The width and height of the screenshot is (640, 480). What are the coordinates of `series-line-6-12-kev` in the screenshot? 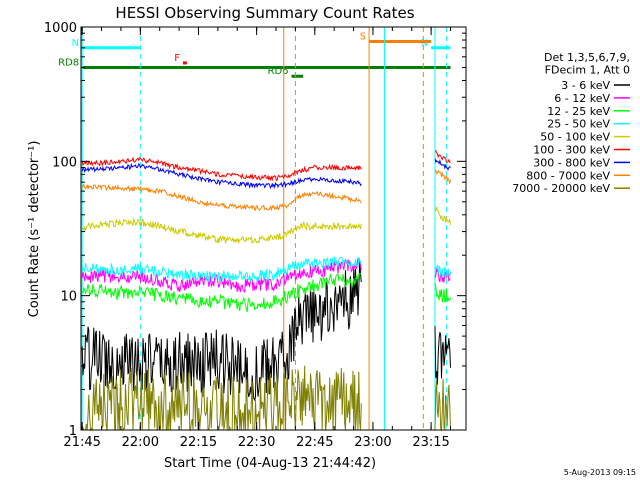 It's located at (221, 275).